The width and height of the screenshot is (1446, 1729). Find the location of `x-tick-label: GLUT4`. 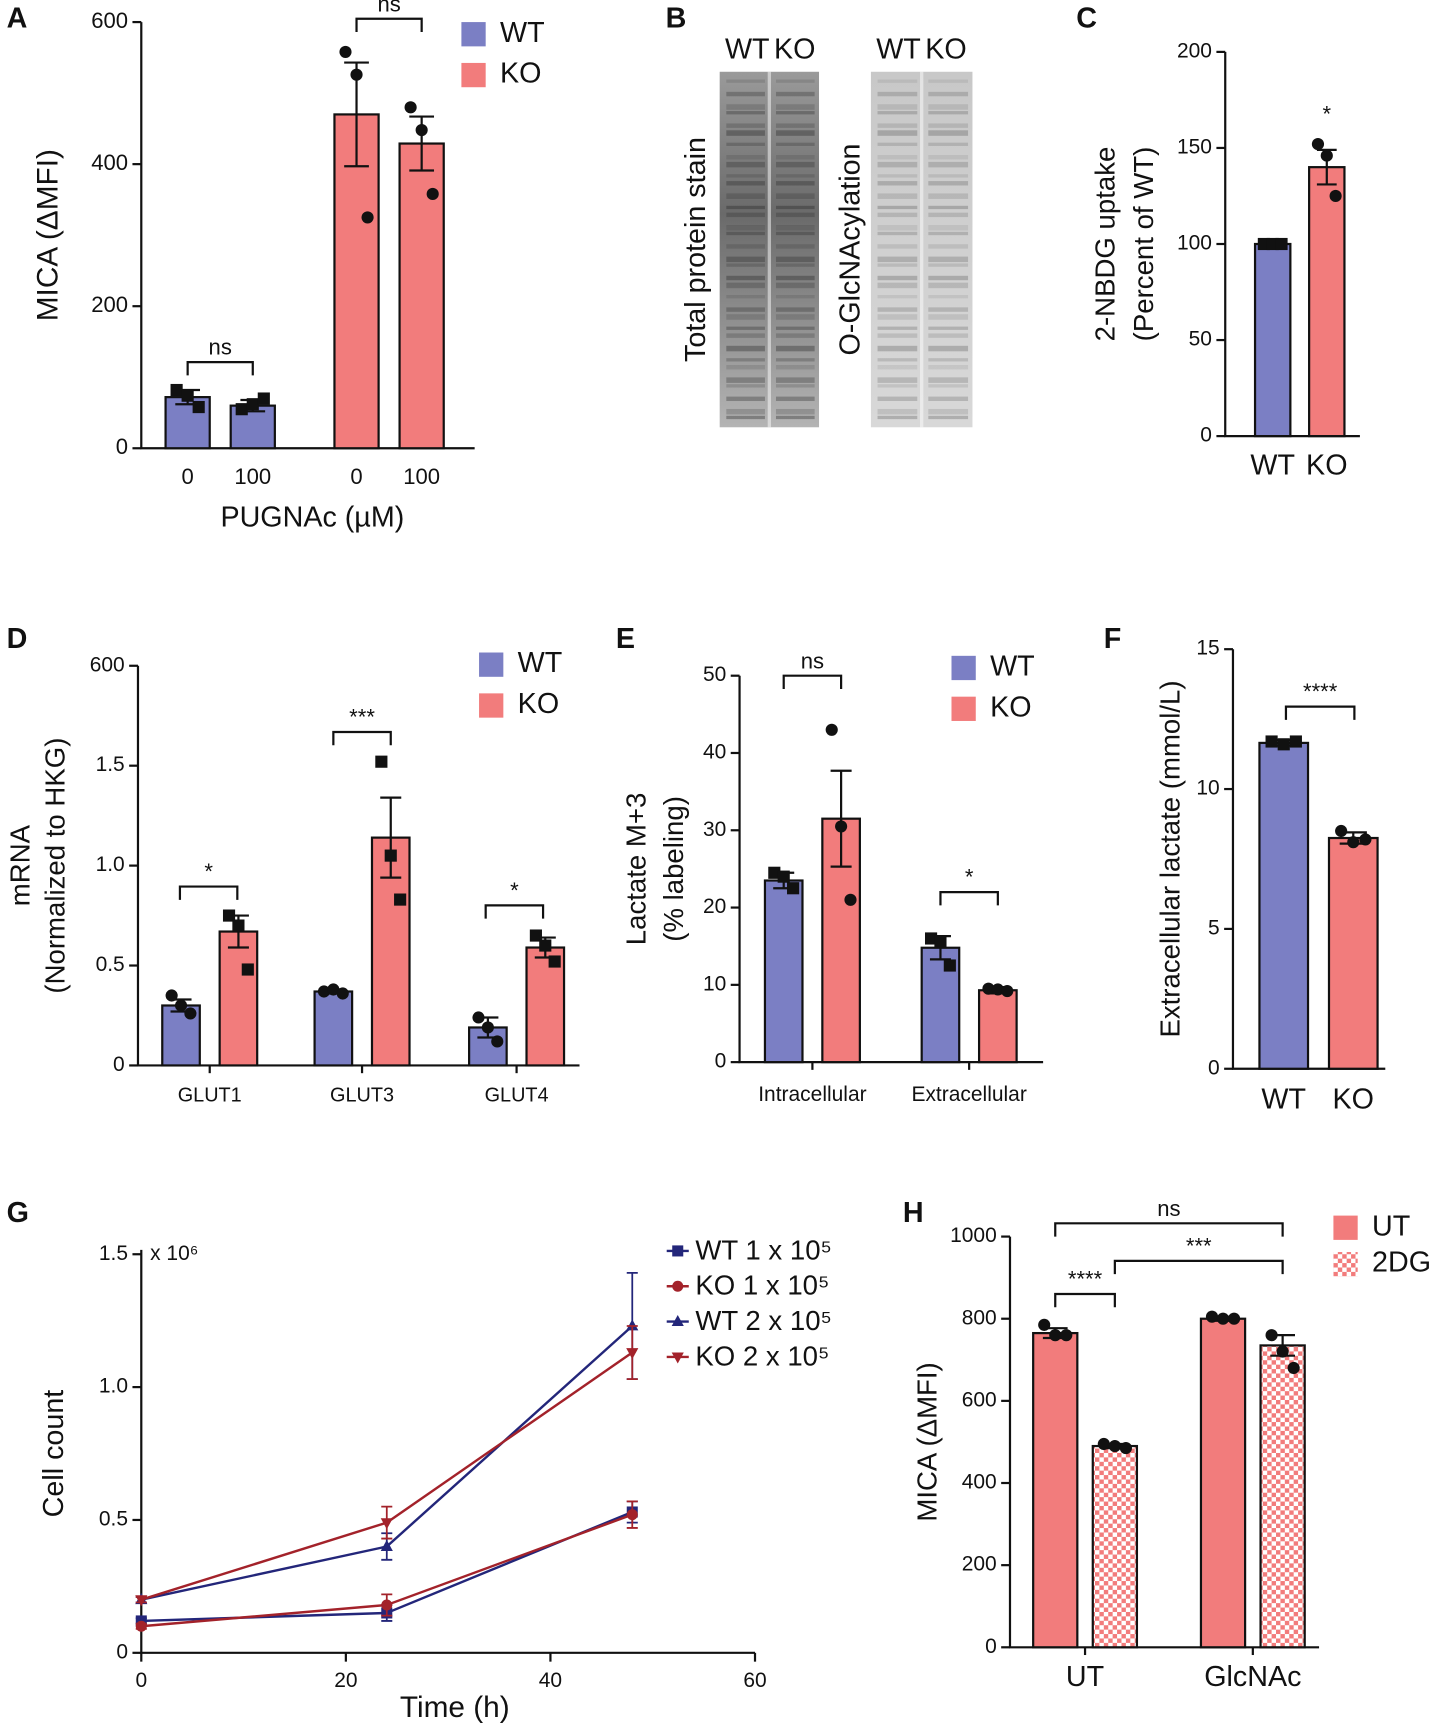

x-tick-label: GLUT4 is located at coordinates (517, 1096).